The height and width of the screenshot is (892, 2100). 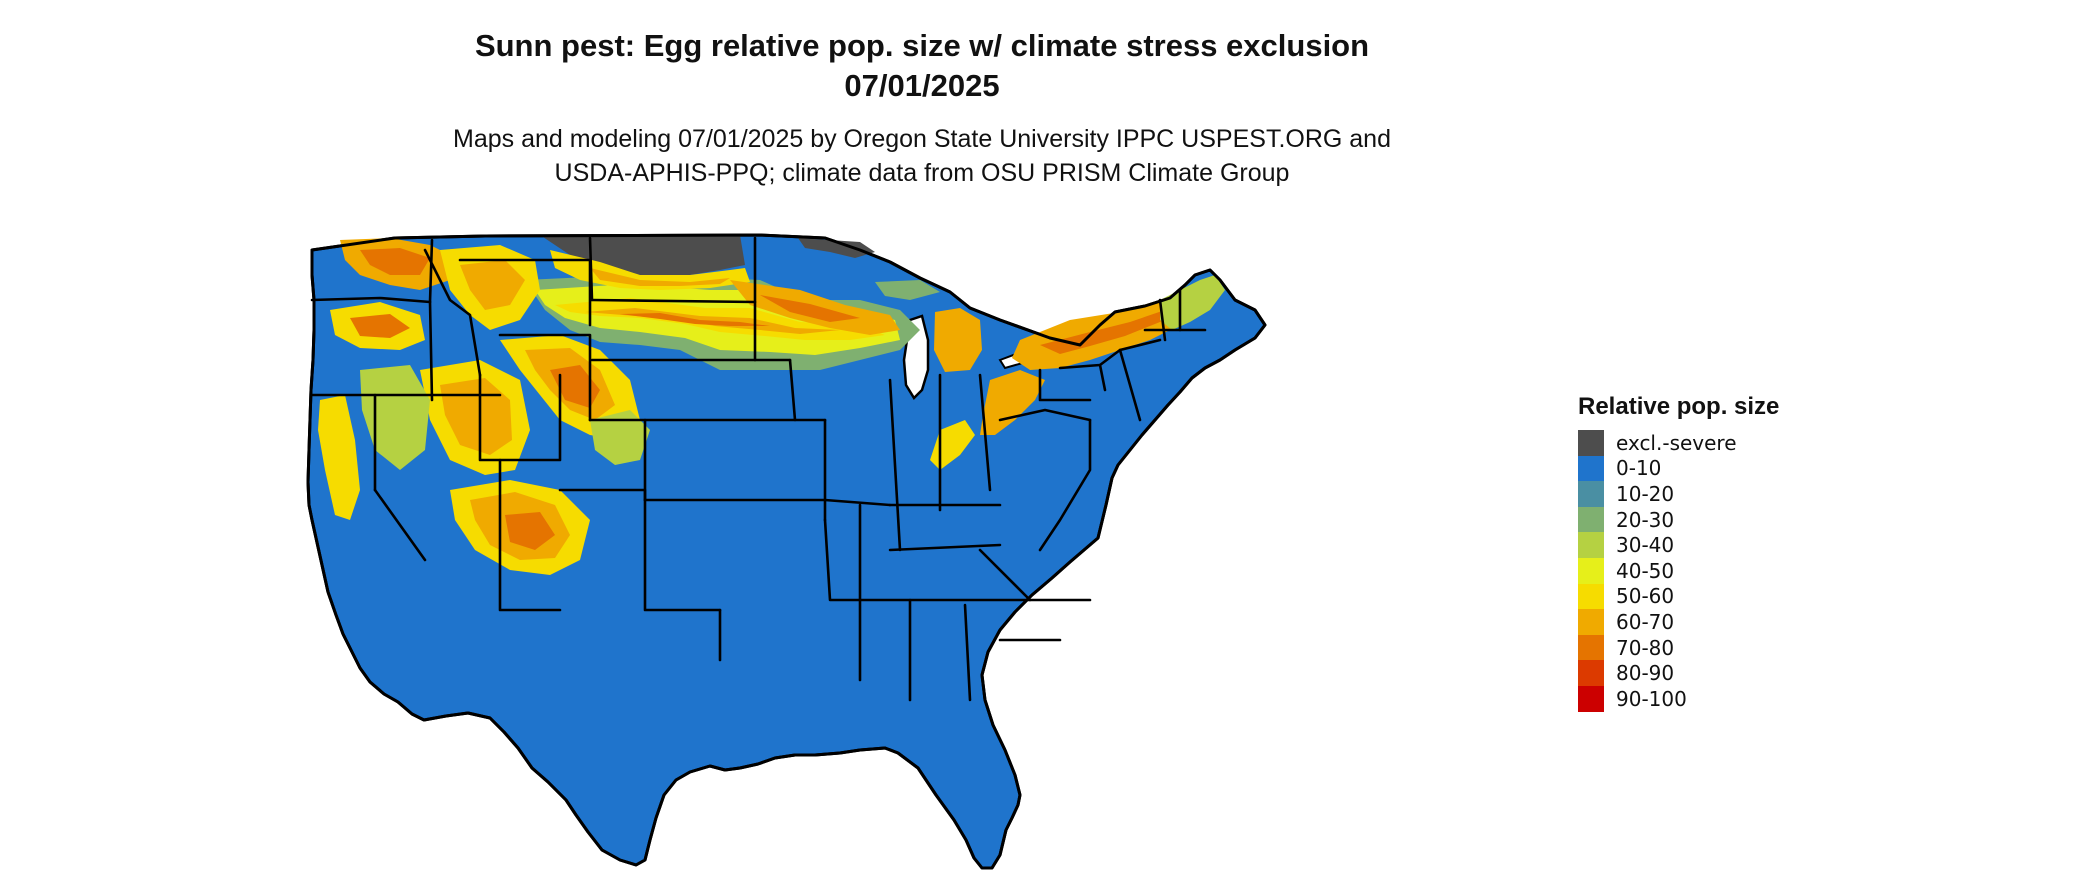 What do you see at coordinates (1192, 302) in the screenshot?
I see `zone-new-england` at bounding box center [1192, 302].